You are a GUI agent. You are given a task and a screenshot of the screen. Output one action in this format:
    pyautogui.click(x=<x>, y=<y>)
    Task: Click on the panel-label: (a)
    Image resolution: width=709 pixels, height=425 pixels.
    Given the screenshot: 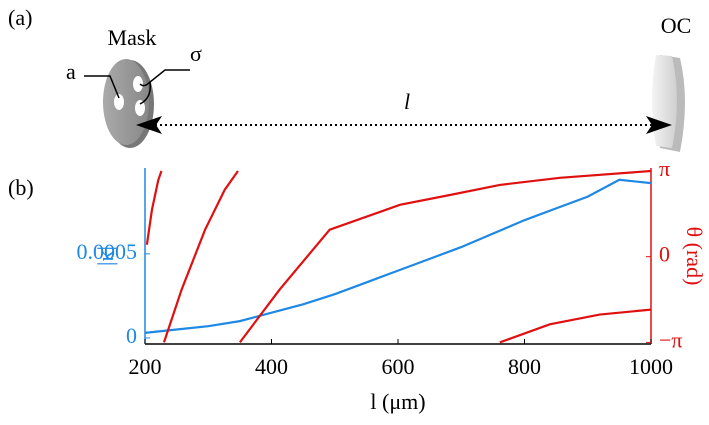 What is the action you would take?
    pyautogui.click(x=20, y=17)
    